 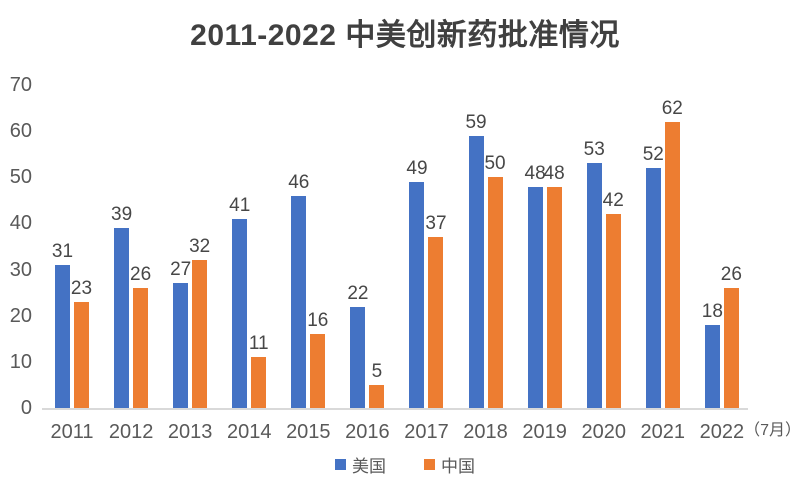 What do you see at coordinates (653, 276) in the screenshot?
I see `bar-us-2021: 52` at bounding box center [653, 276].